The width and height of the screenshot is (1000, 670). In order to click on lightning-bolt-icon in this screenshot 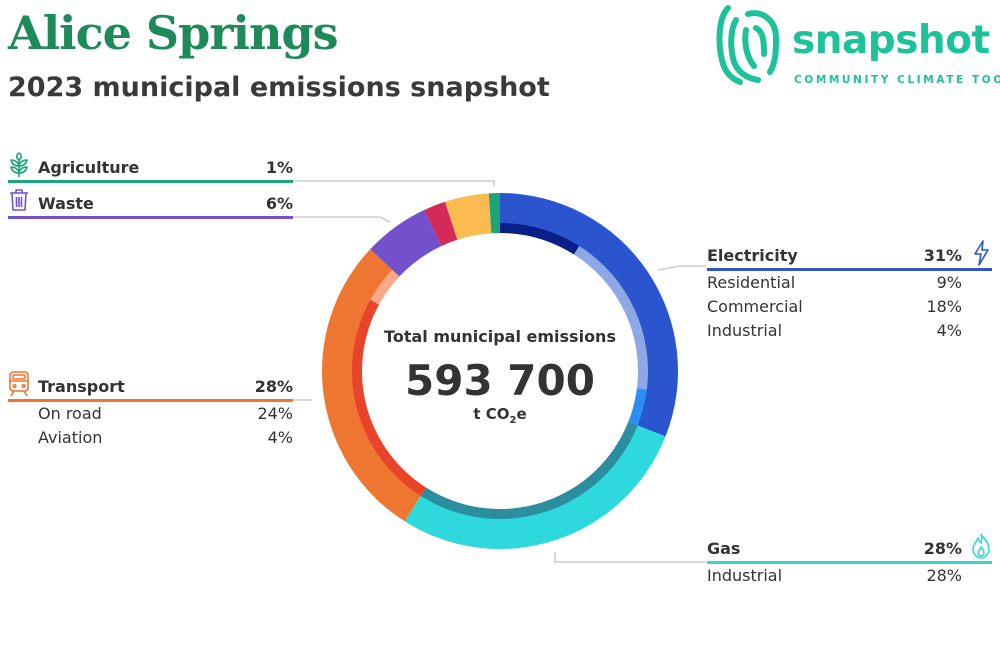, I will do `click(981, 253)`.